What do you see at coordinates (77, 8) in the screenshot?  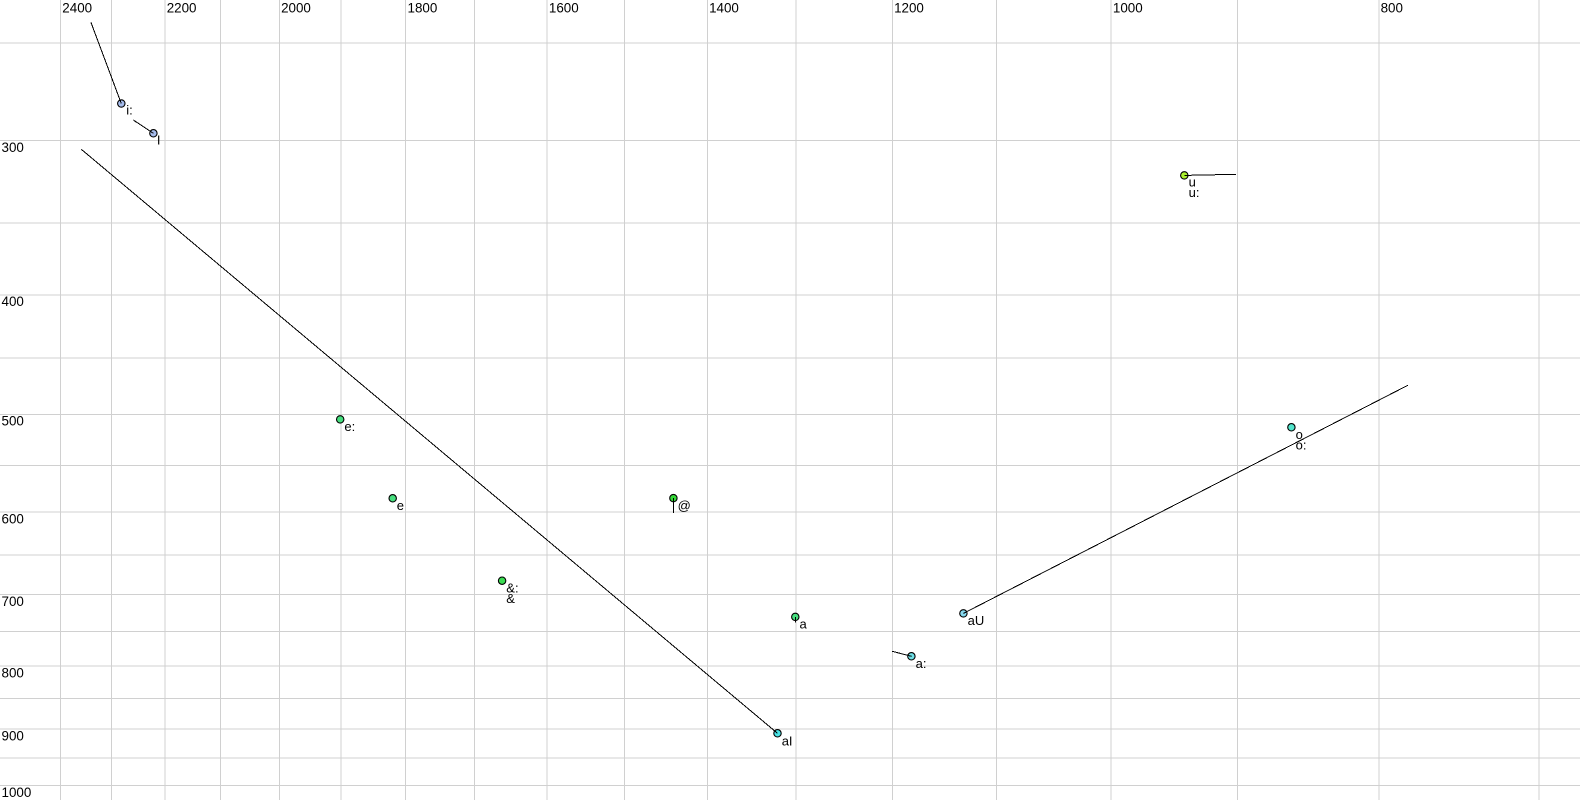 I see `svg-text: 2400` at bounding box center [77, 8].